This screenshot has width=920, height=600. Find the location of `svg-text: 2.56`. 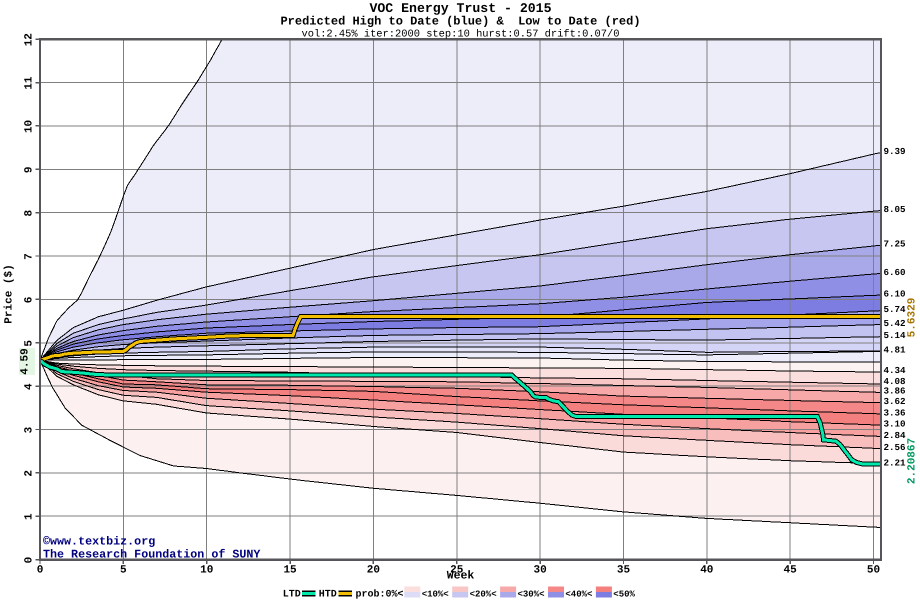

svg-text: 2.56 is located at coordinates (895, 447).